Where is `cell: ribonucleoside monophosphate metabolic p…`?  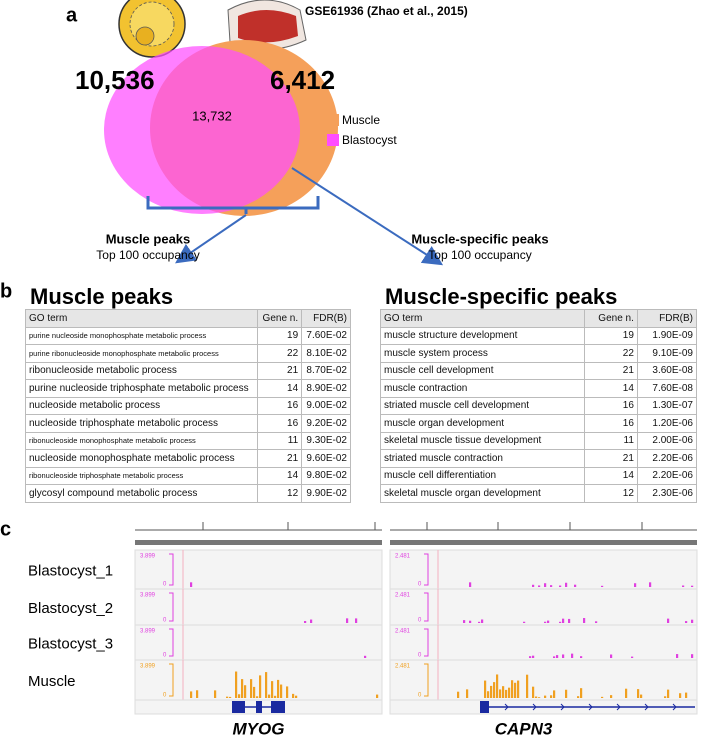
cell: ribonucleoside monophosphate metabolic p… is located at coordinates (141, 440).